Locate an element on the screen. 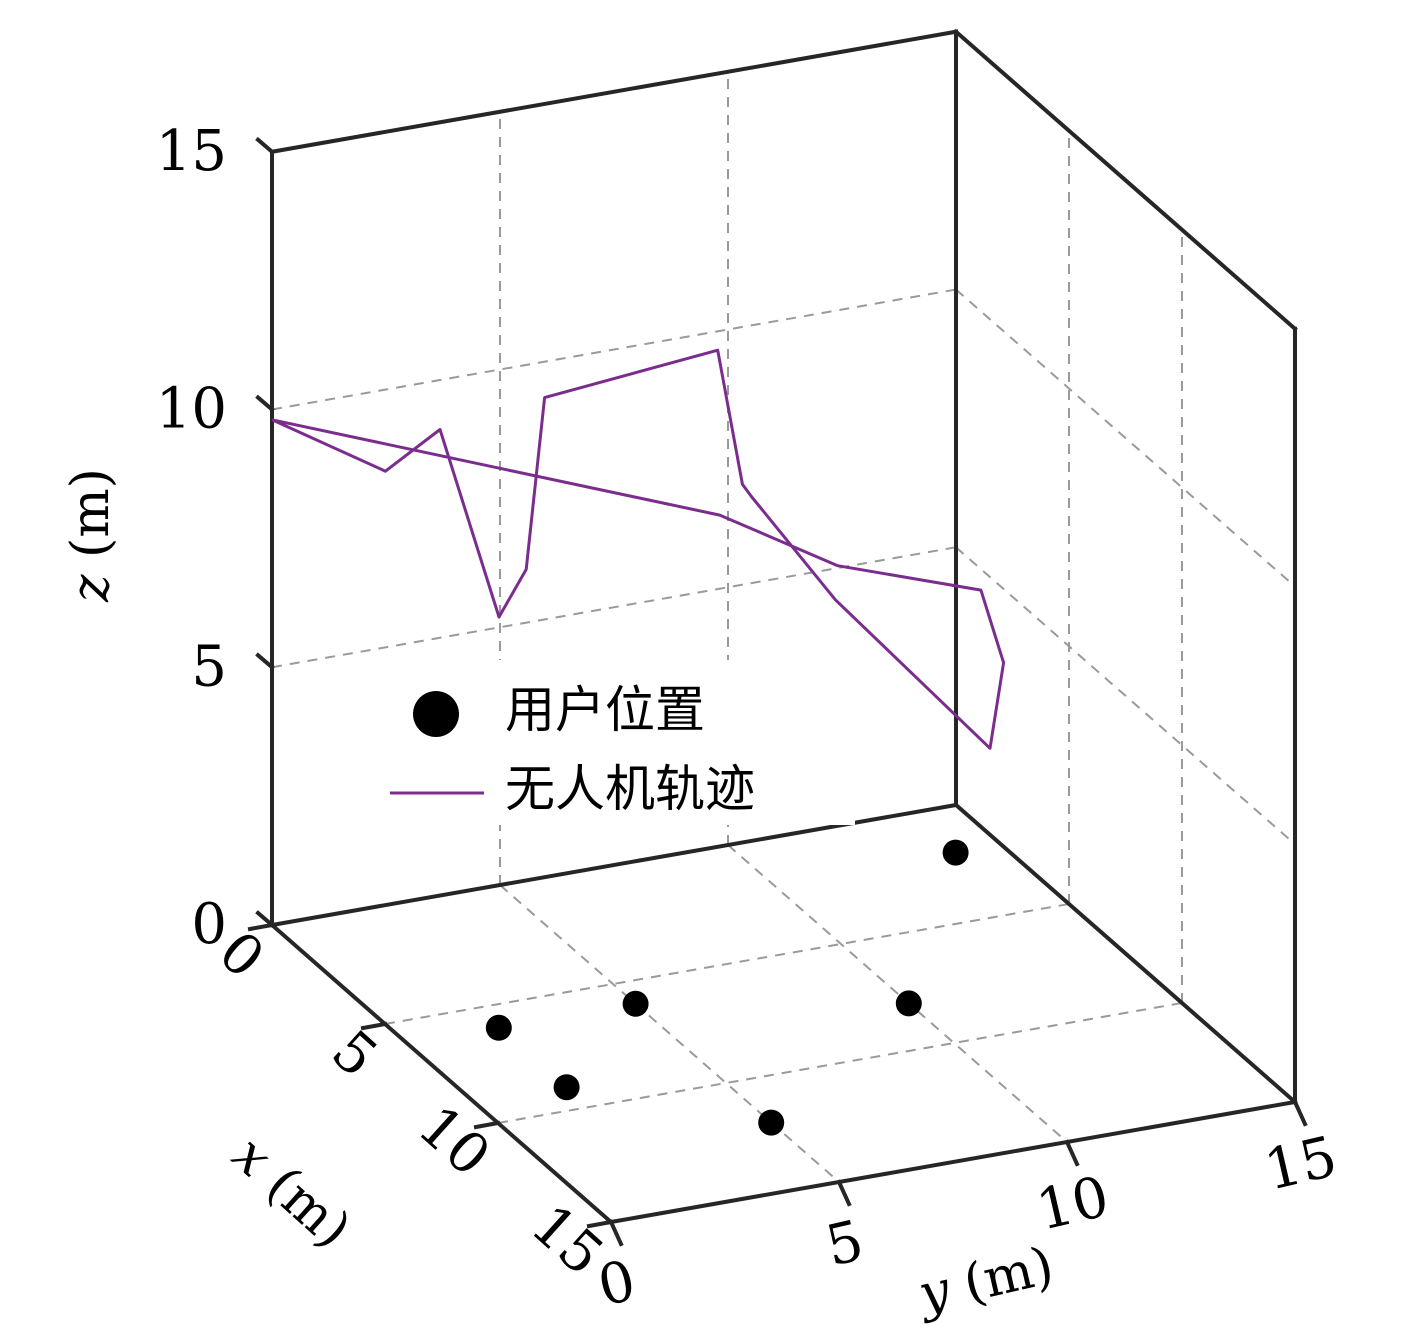 This screenshot has height=1342, width=1417. z-tick-label: 15 is located at coordinates (191, 151).